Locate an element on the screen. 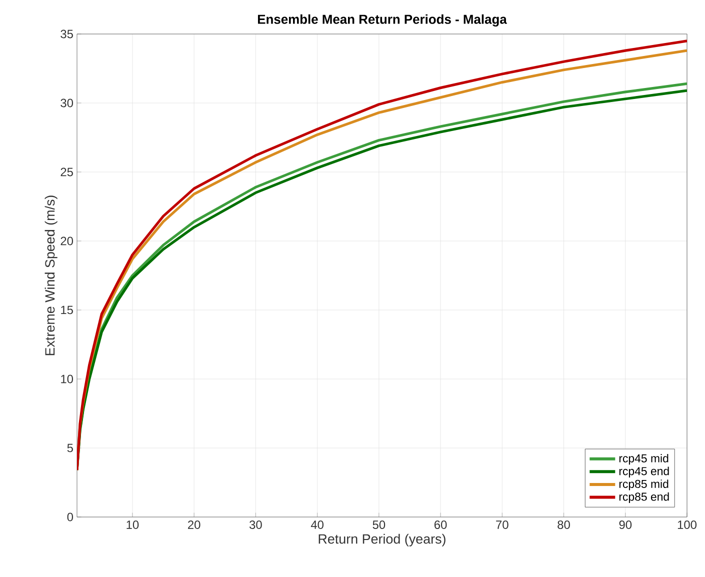 The height and width of the screenshot is (577, 705). legend-label: rcp85 end is located at coordinates (644, 498).